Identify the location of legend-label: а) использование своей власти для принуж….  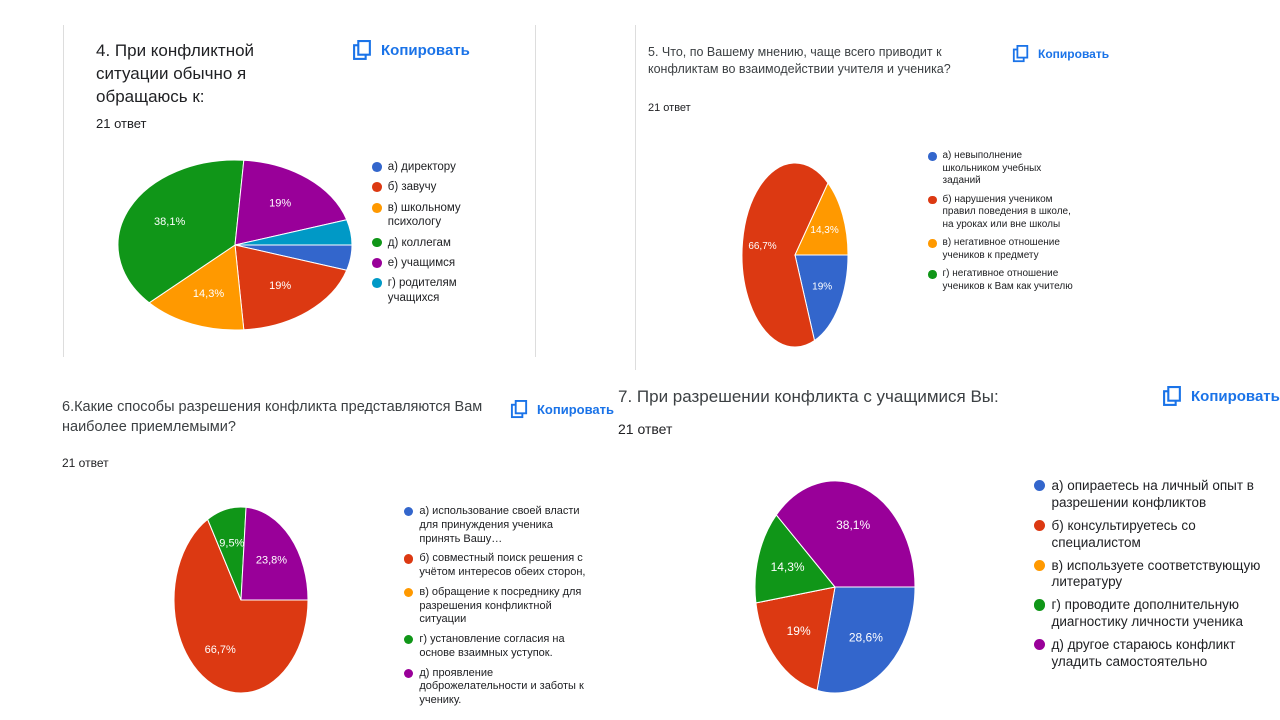
(499, 525).